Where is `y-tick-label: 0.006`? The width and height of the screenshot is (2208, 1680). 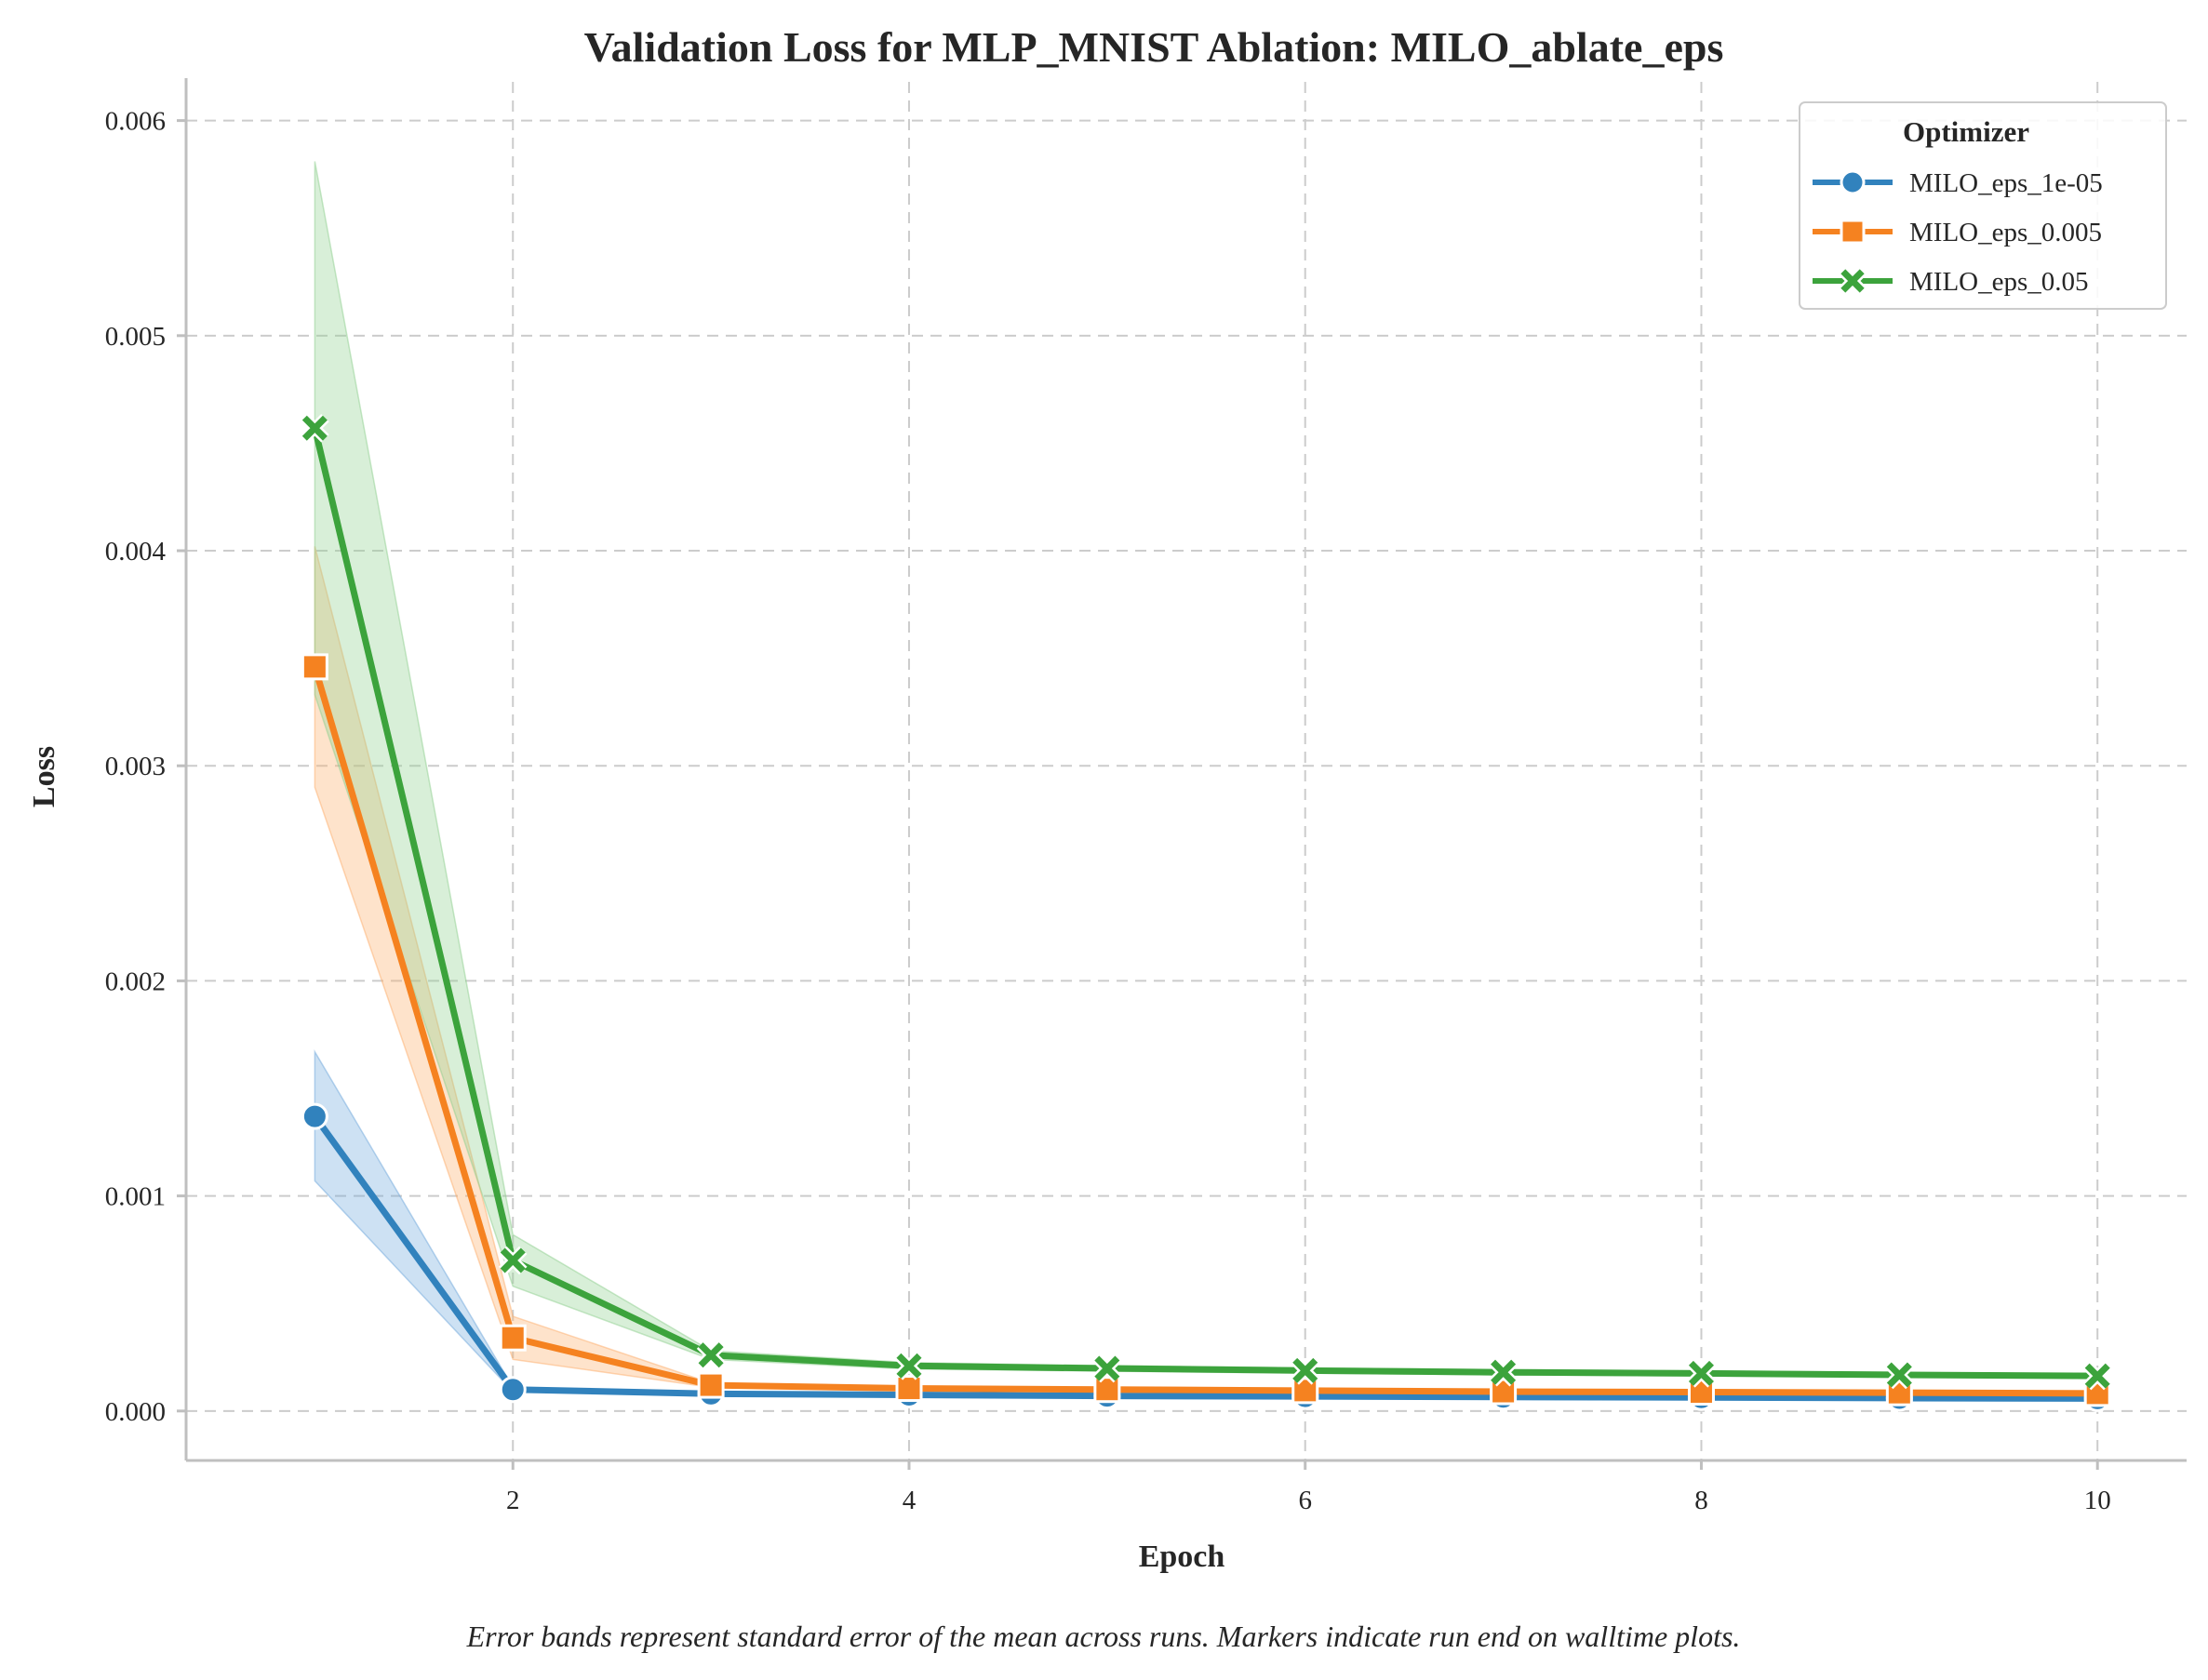
y-tick-label: 0.006 is located at coordinates (135, 122).